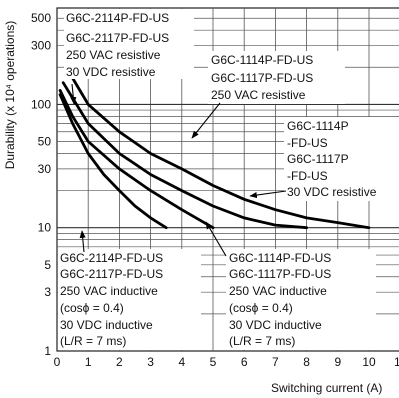 This screenshot has width=399, height=398. I want to click on annotation-line: G6C-1114P, so click(318, 126).